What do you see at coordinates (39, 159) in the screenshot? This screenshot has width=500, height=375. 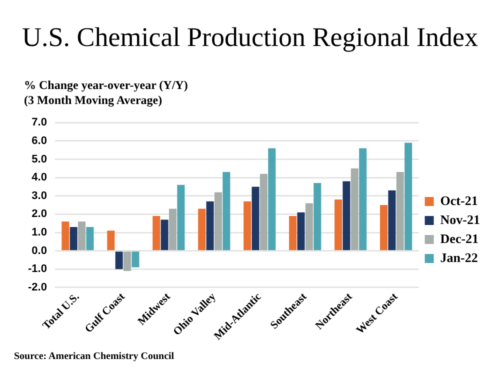 I see `y-tick-label: 5.0` at bounding box center [39, 159].